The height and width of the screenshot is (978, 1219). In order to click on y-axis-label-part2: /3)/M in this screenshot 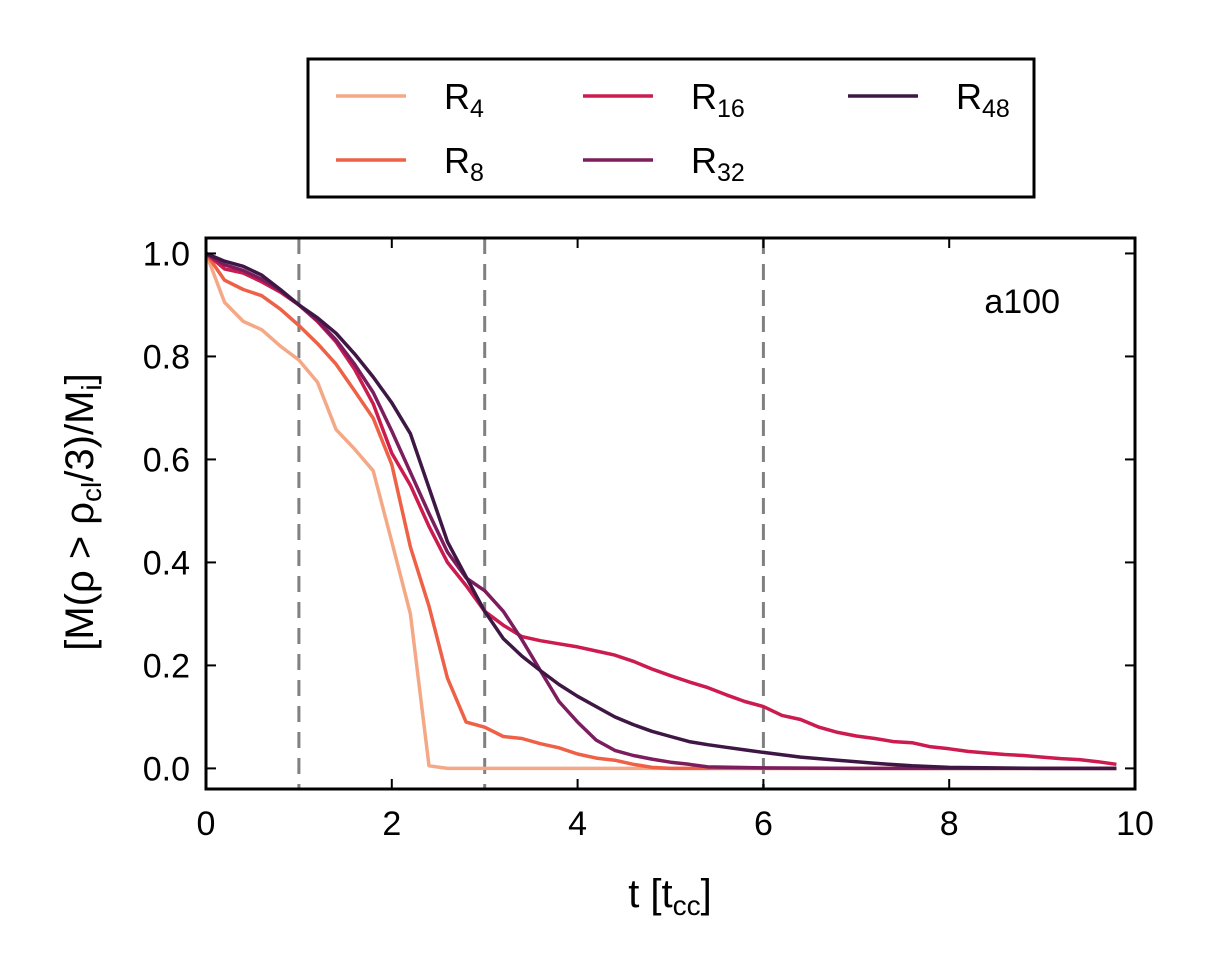, I will do `click(80, 436)`.